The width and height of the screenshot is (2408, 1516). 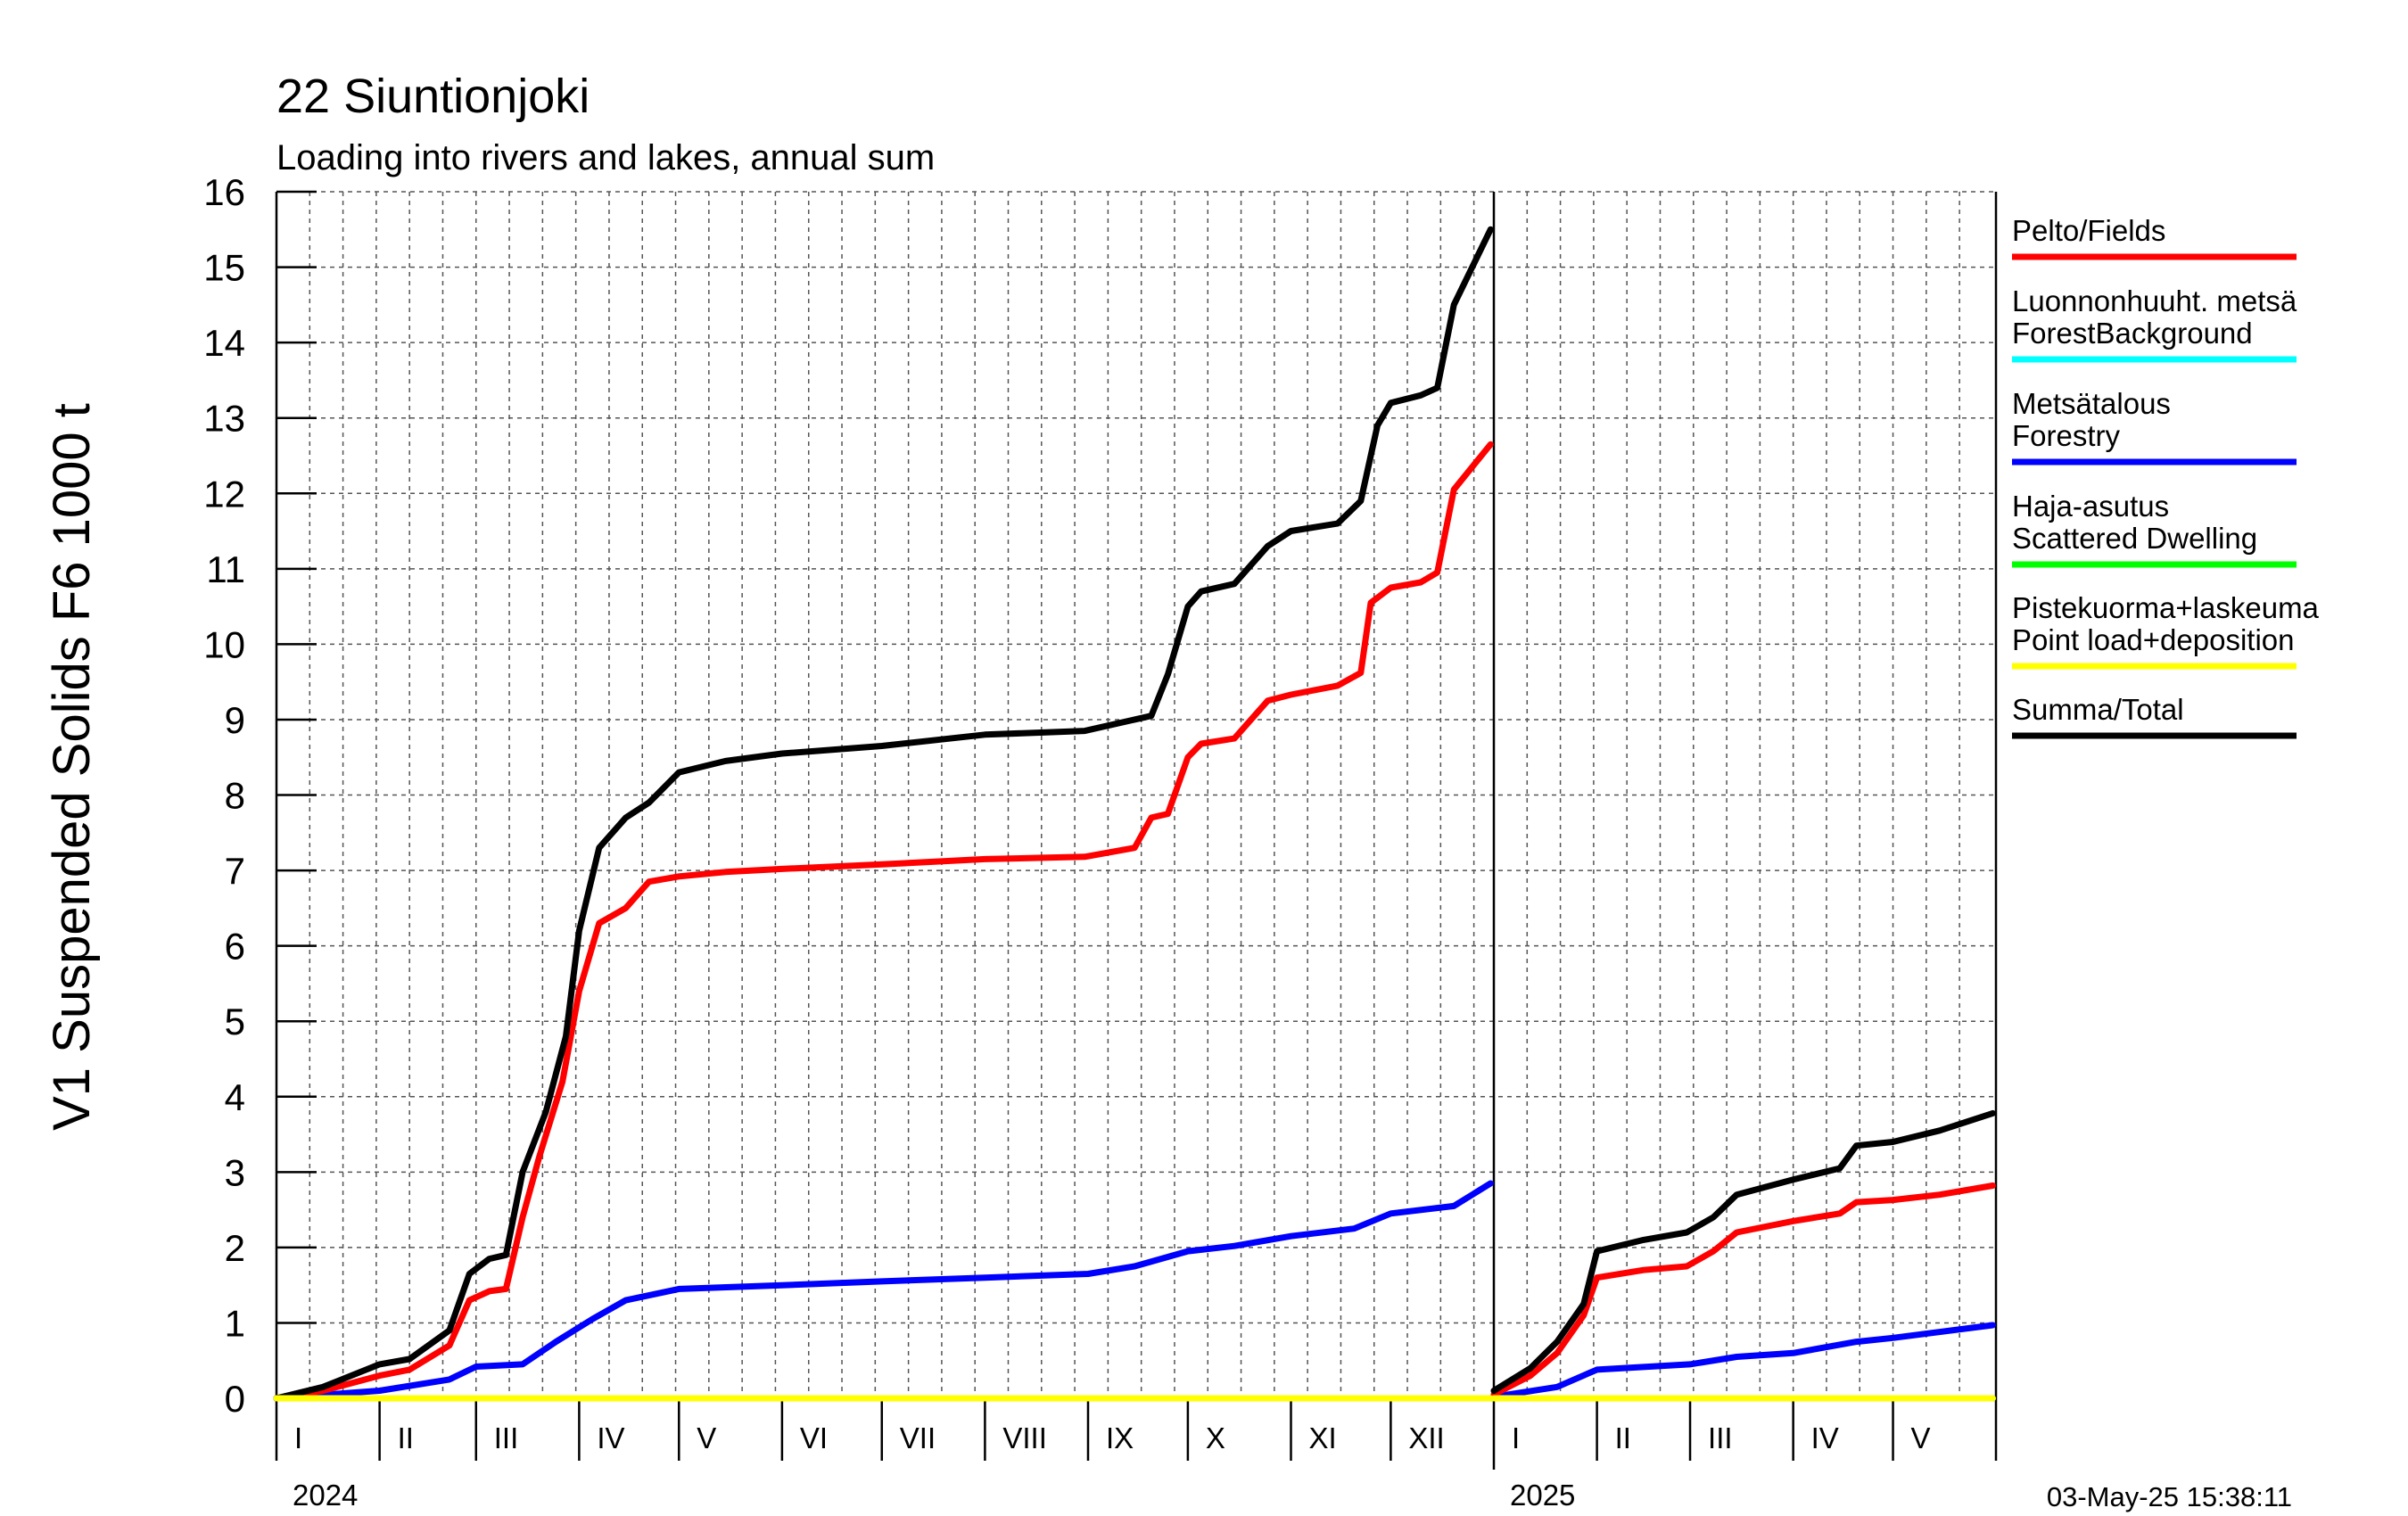 What do you see at coordinates (1426, 1437) in the screenshot?
I see `month-label: XII` at bounding box center [1426, 1437].